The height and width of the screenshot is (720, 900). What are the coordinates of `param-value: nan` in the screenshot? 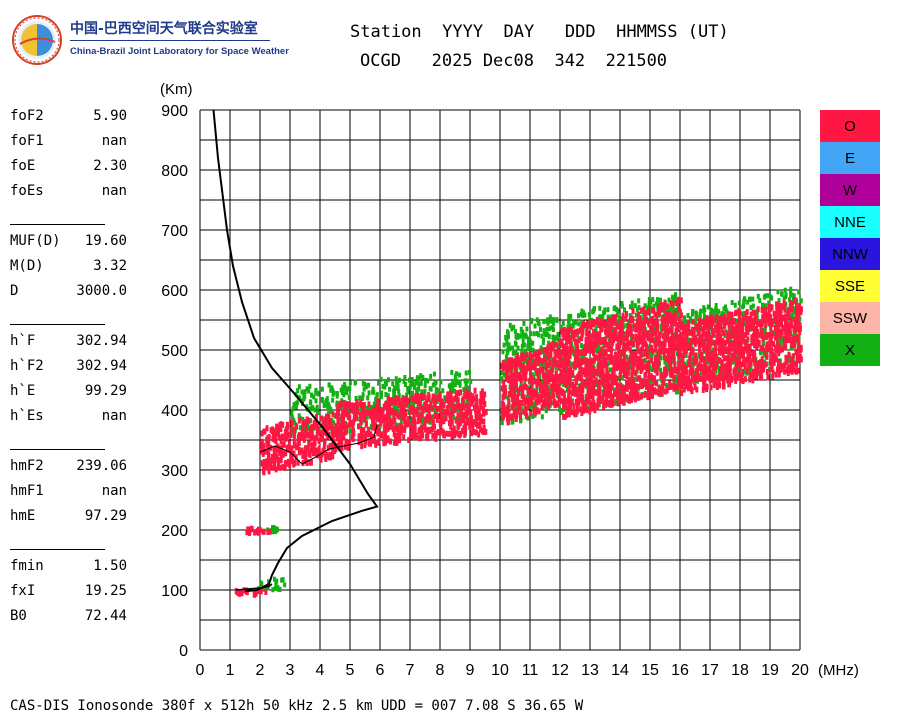 It's located at (114, 191).